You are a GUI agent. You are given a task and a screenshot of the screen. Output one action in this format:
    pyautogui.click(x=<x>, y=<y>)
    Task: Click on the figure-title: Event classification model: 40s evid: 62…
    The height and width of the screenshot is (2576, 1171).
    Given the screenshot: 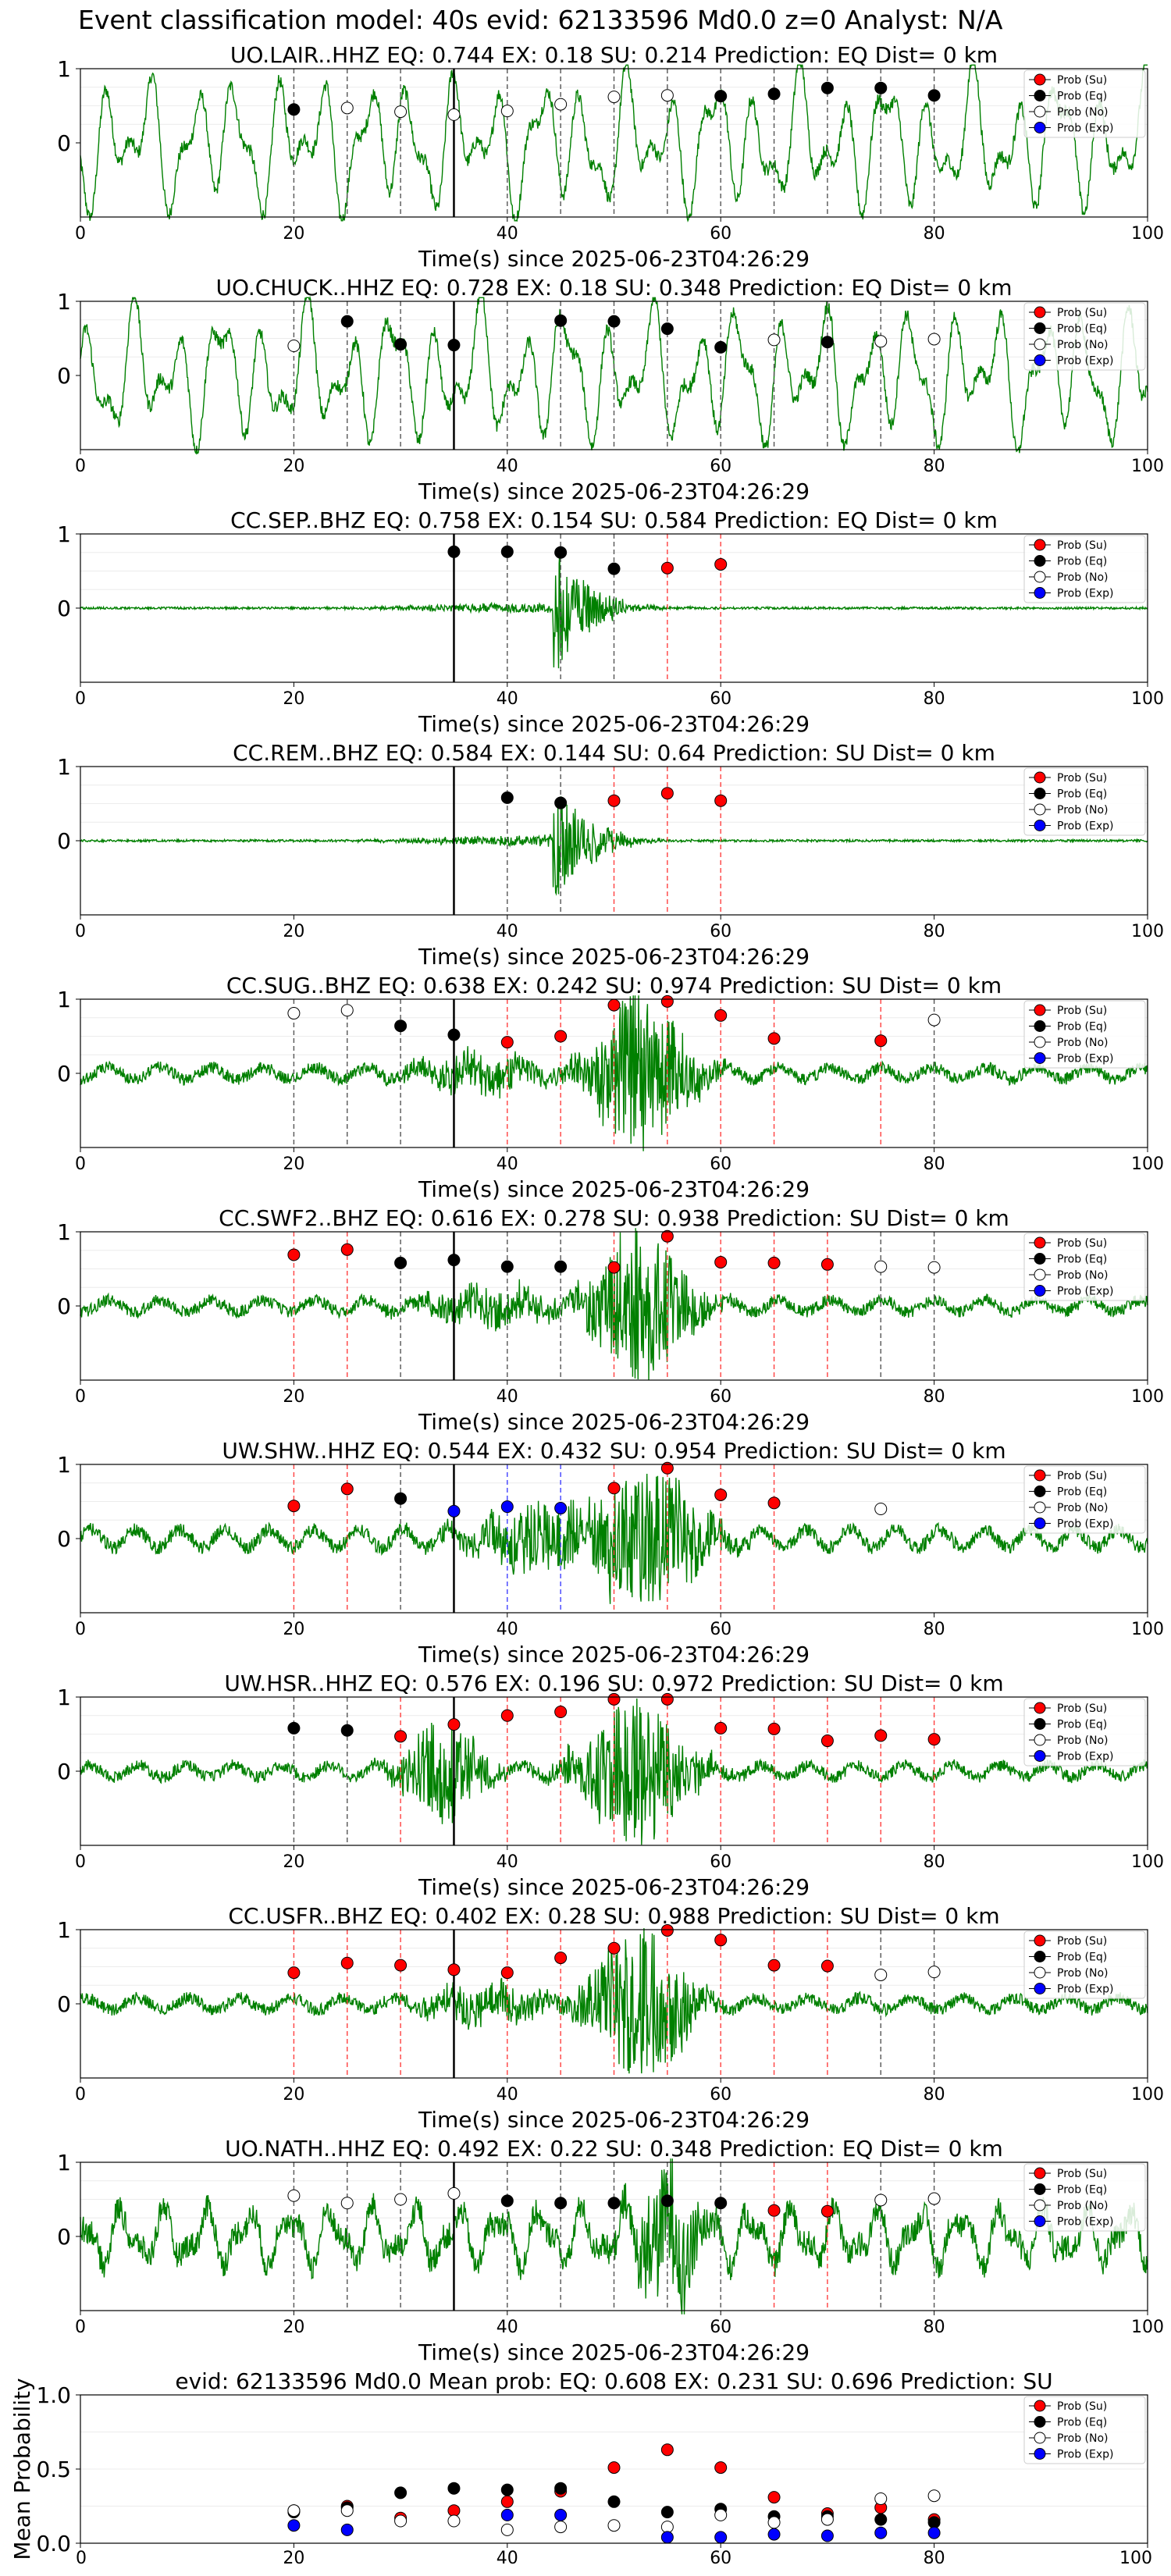 What is the action you would take?
    pyautogui.click(x=540, y=20)
    